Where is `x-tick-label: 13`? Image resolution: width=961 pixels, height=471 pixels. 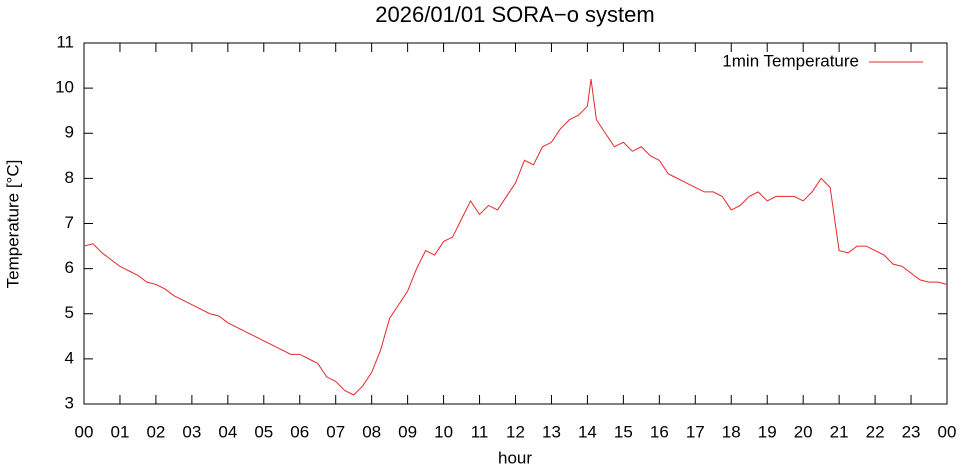
x-tick-label: 13 is located at coordinates (551, 431).